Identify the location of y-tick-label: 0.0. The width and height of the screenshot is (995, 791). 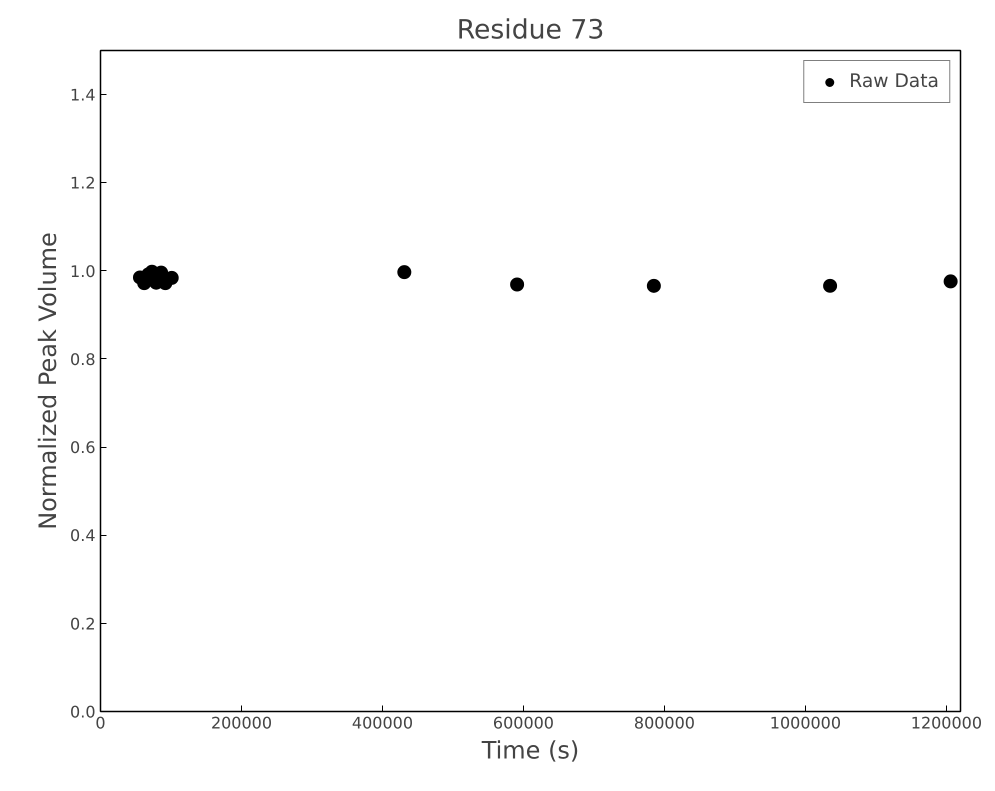
(83, 712).